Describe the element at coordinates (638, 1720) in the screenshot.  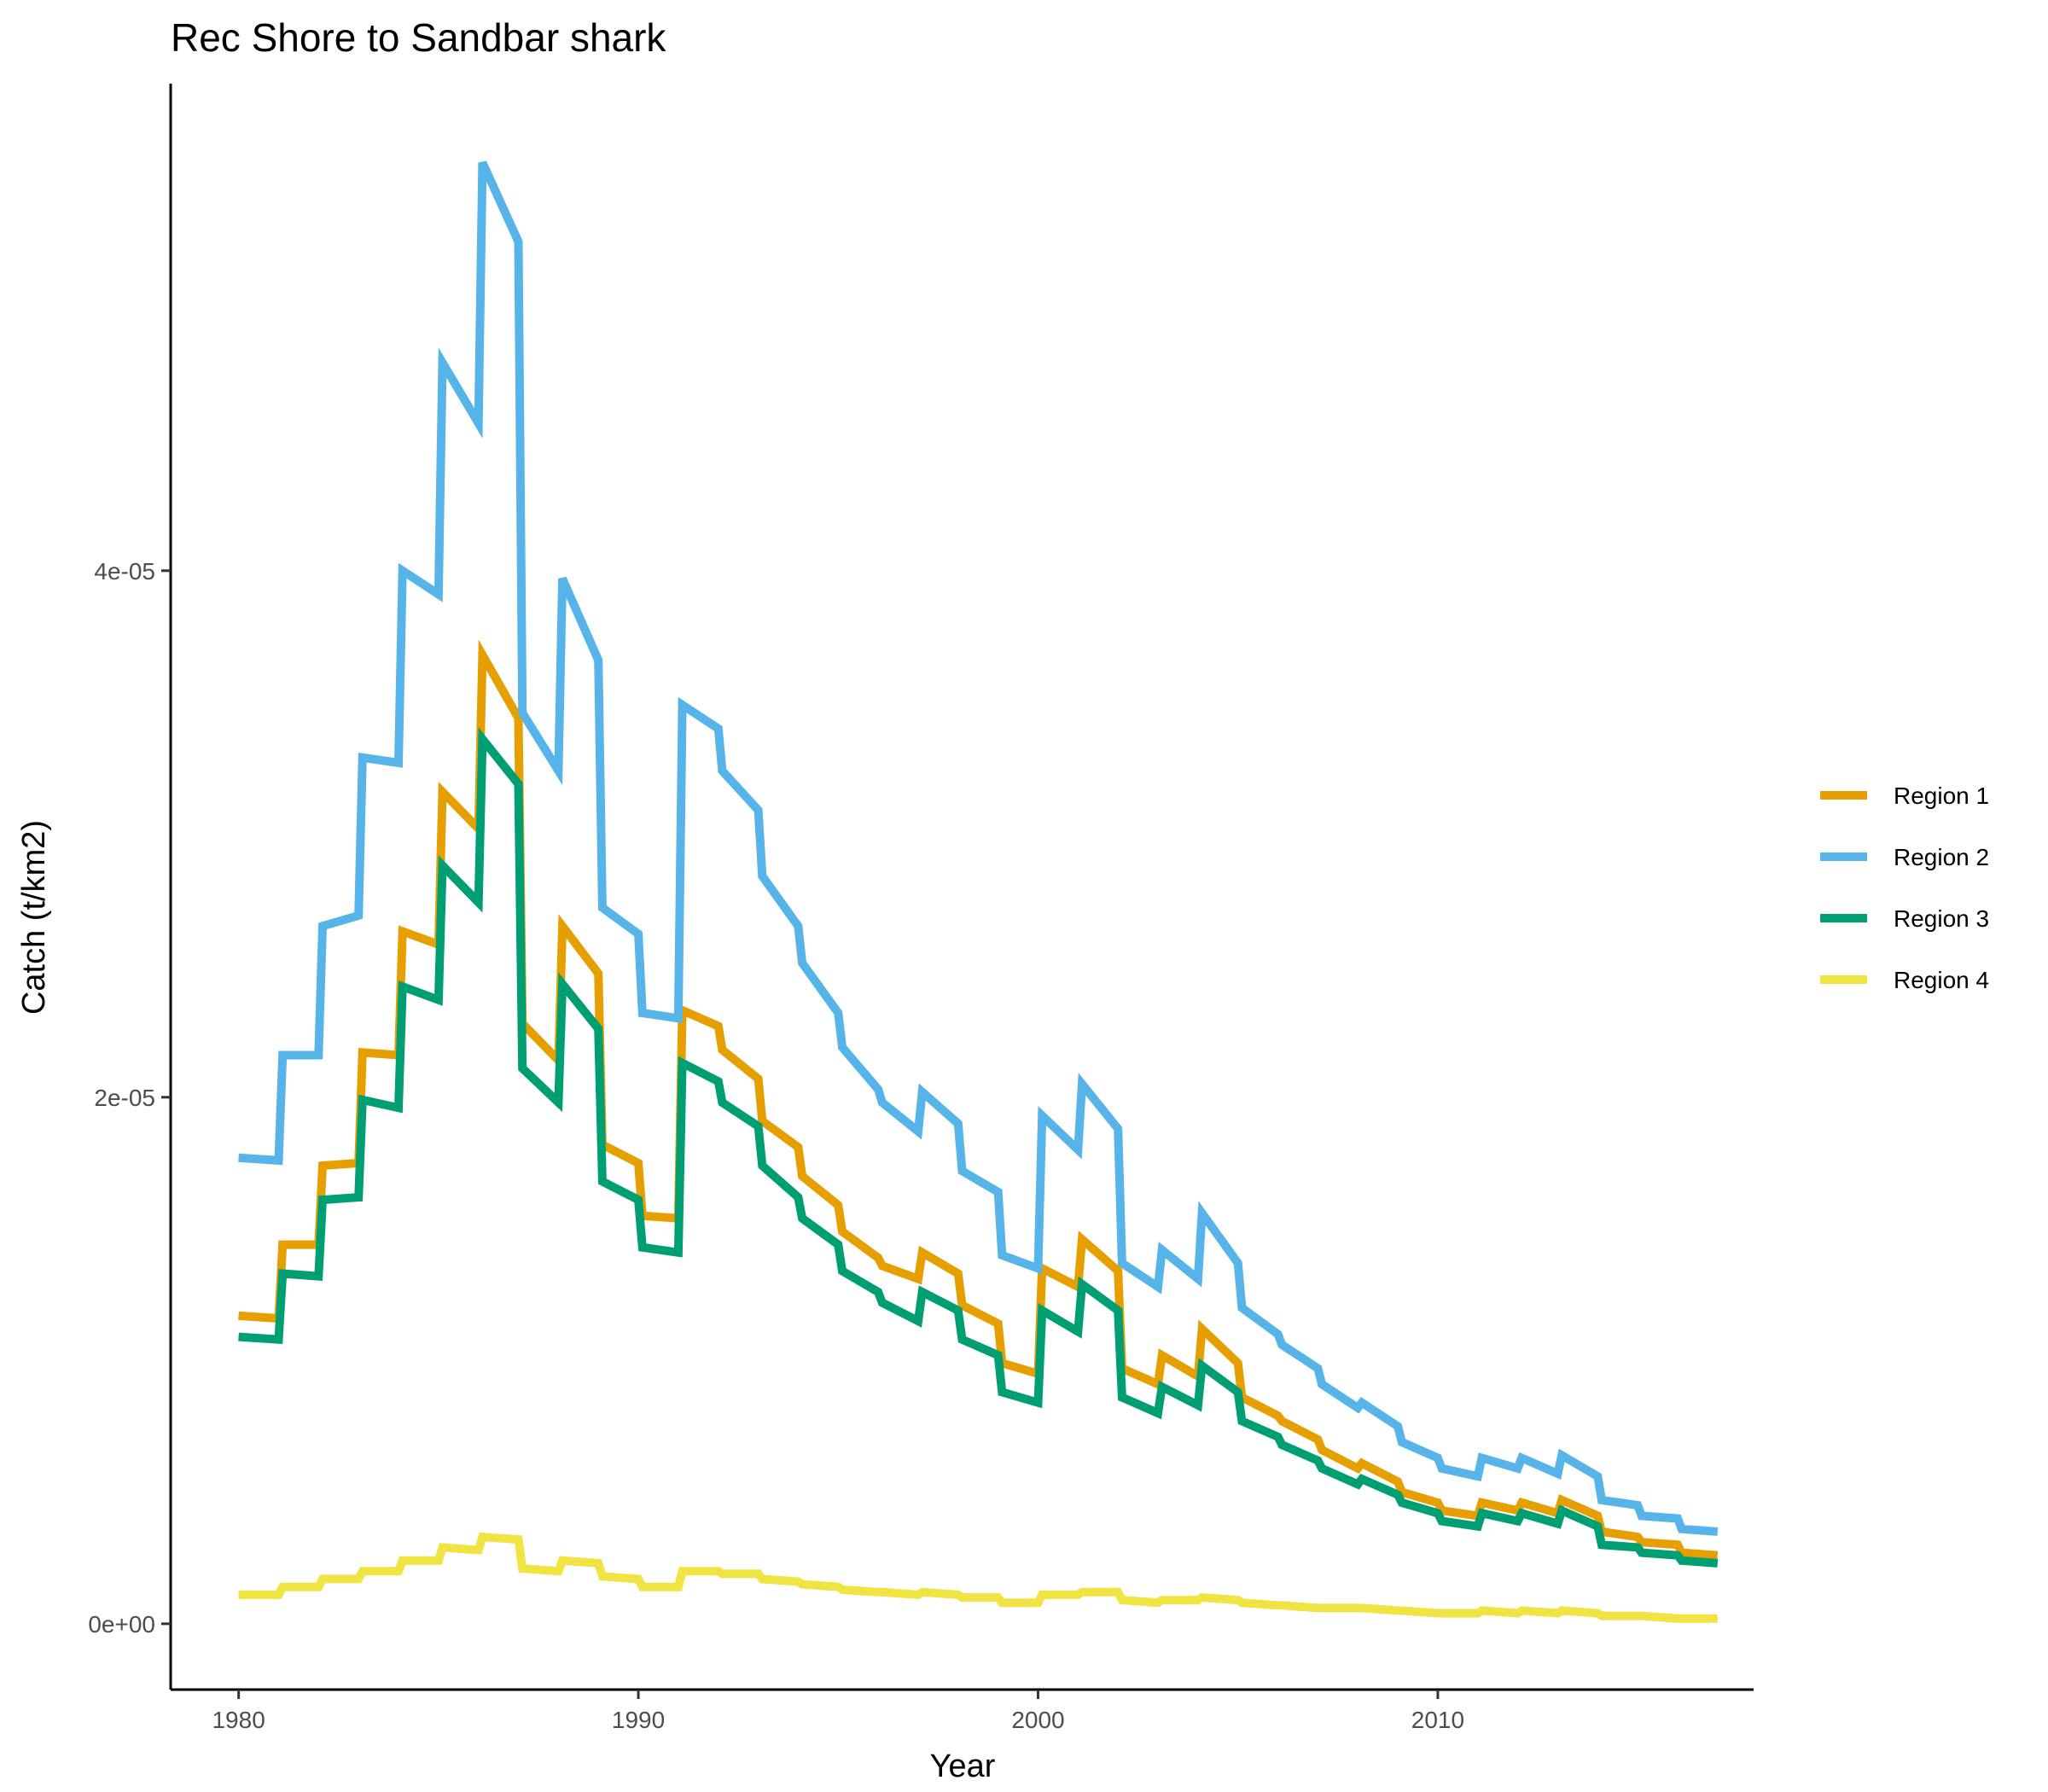
I see `x-tick-label: 1990` at that location.